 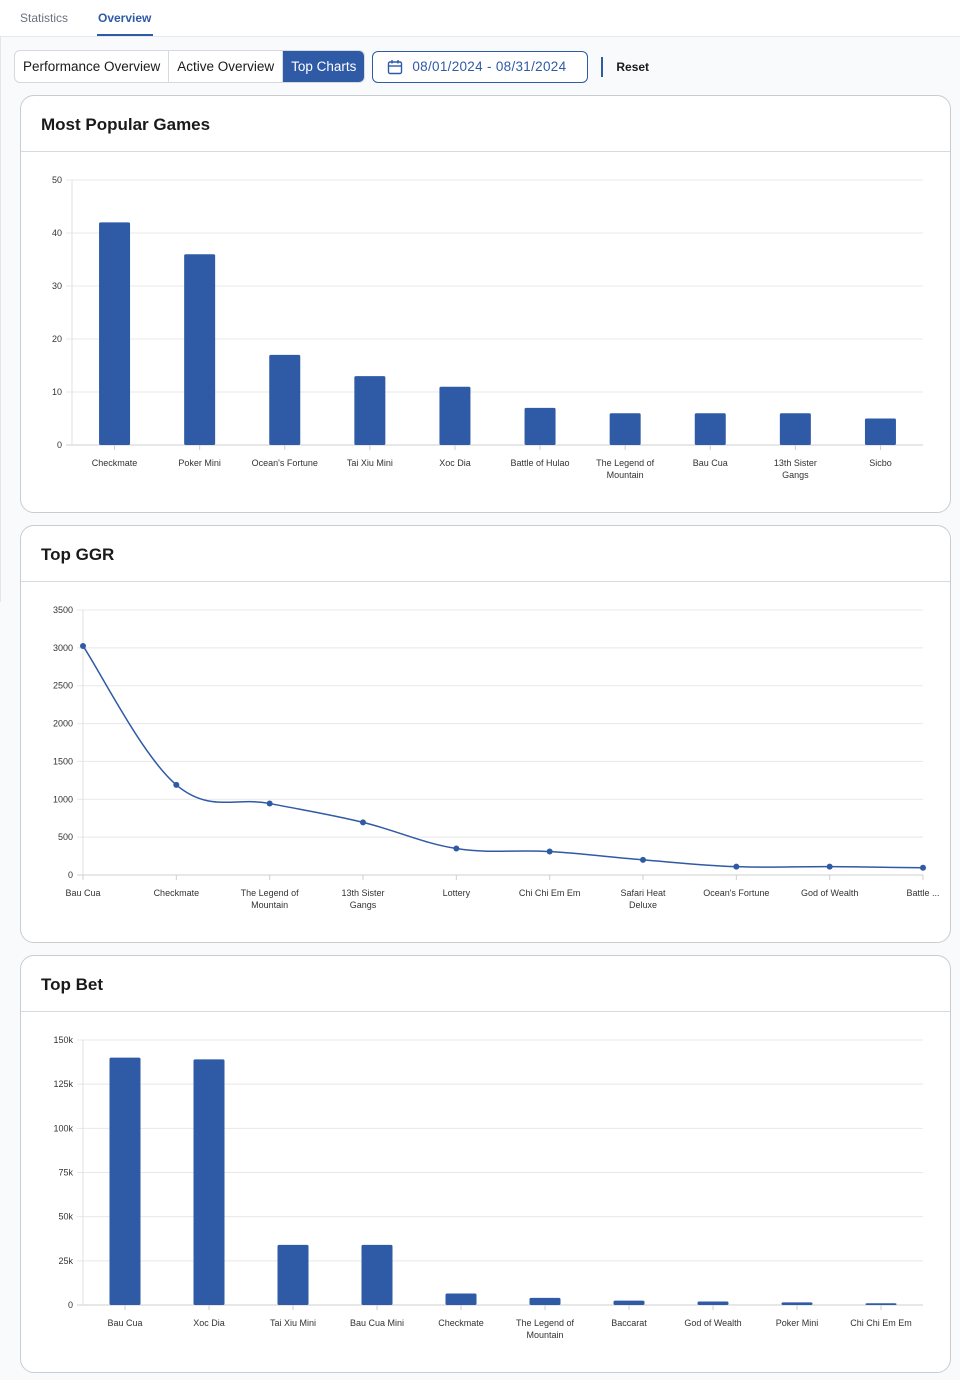 I want to click on x-tick-label: Deluxe, so click(x=643, y=905).